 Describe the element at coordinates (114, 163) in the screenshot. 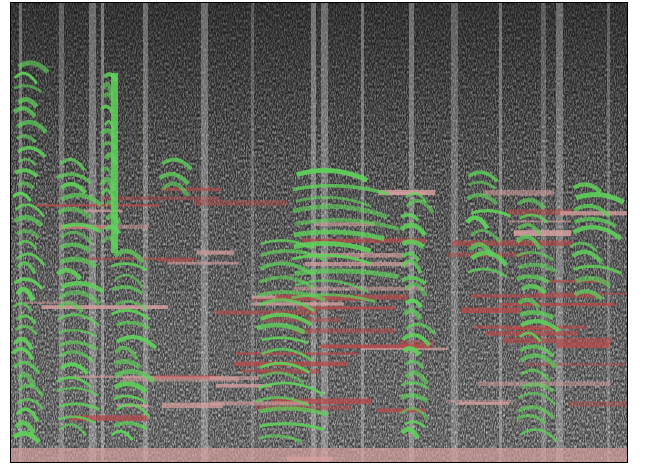

I see `vertical-green-streak` at that location.